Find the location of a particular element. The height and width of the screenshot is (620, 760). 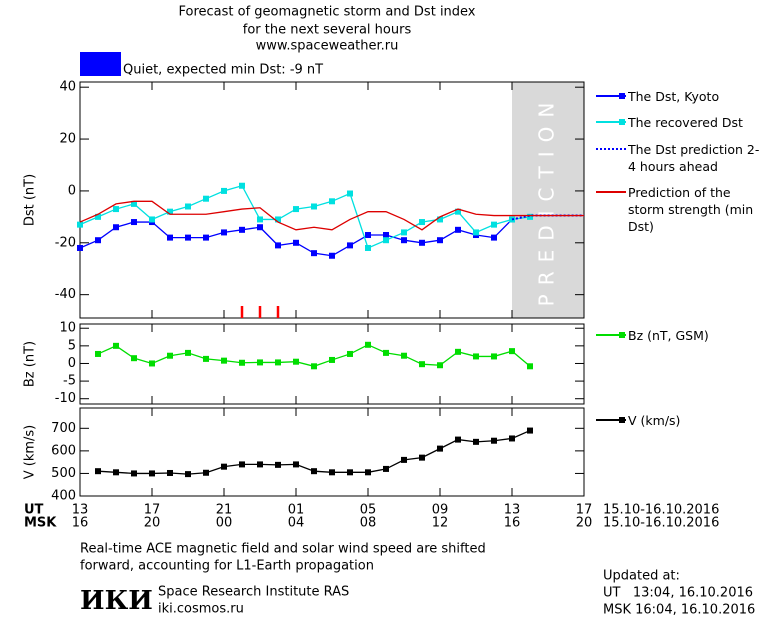

title-line: www.spaceweather.ru is located at coordinates (327, 46).